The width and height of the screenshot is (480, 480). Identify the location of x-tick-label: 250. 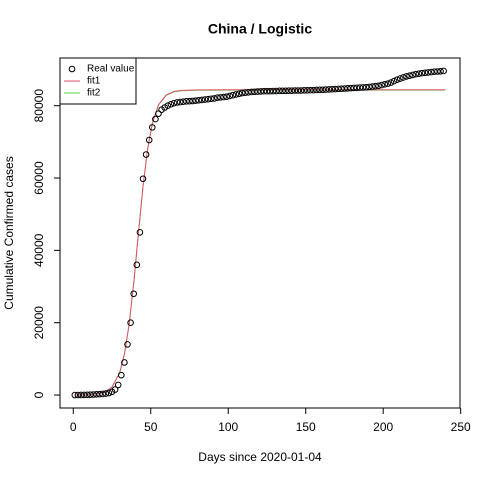
(461, 427).